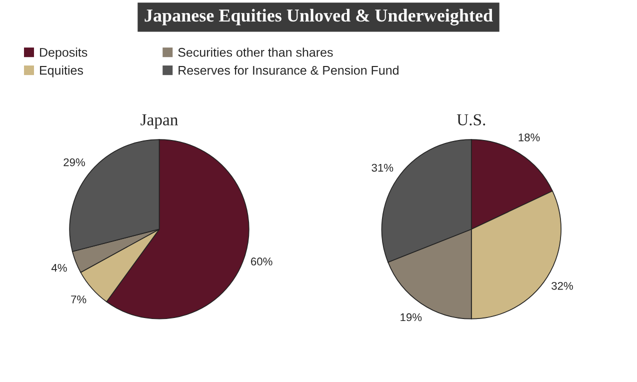  I want to click on legend-label: Deposits, so click(64, 54).